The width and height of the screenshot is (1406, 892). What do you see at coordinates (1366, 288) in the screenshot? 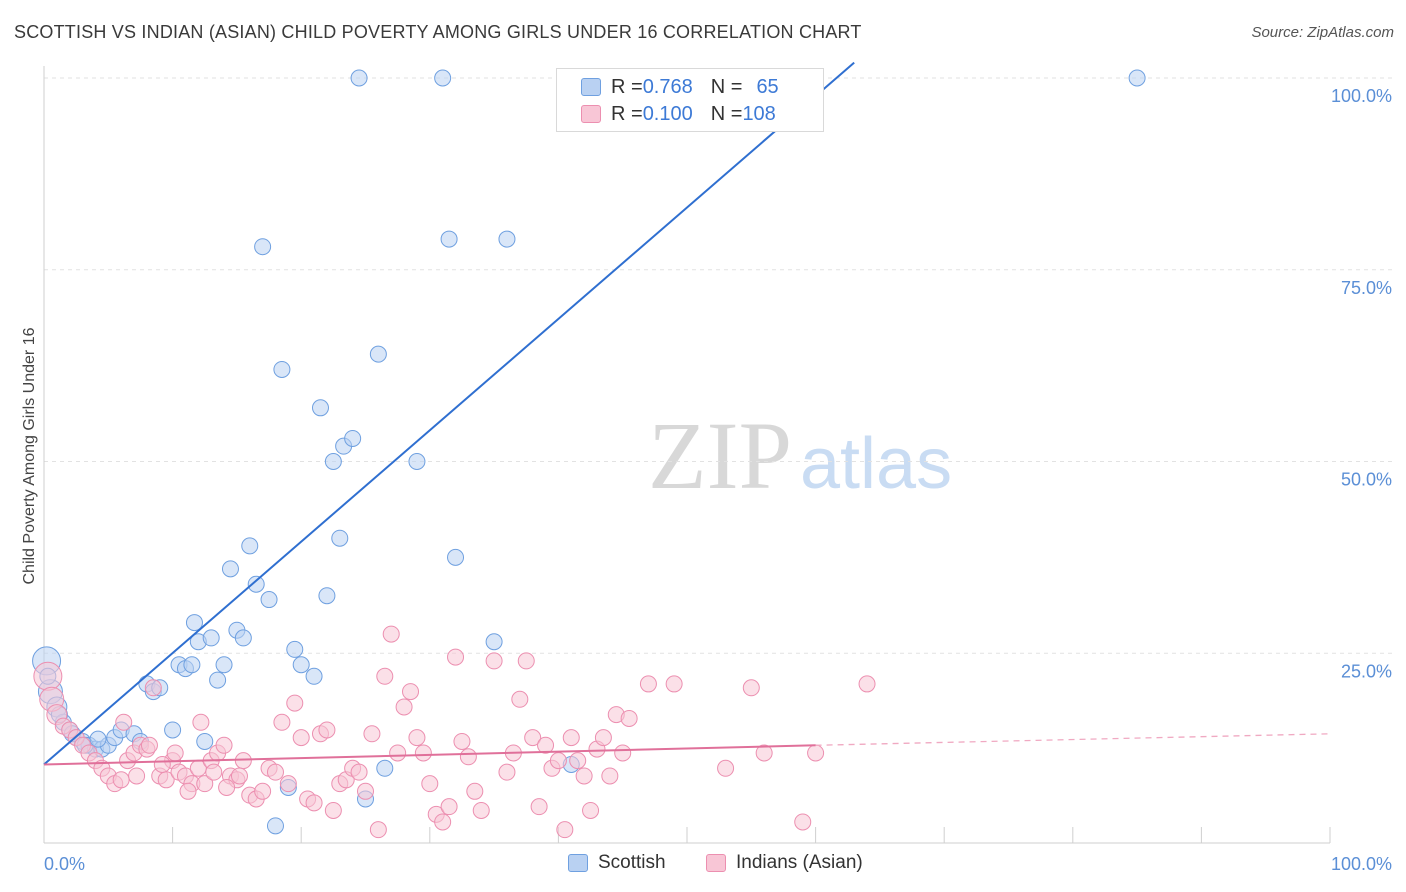
I see `y-tick-label: 75.0%` at bounding box center [1366, 288].